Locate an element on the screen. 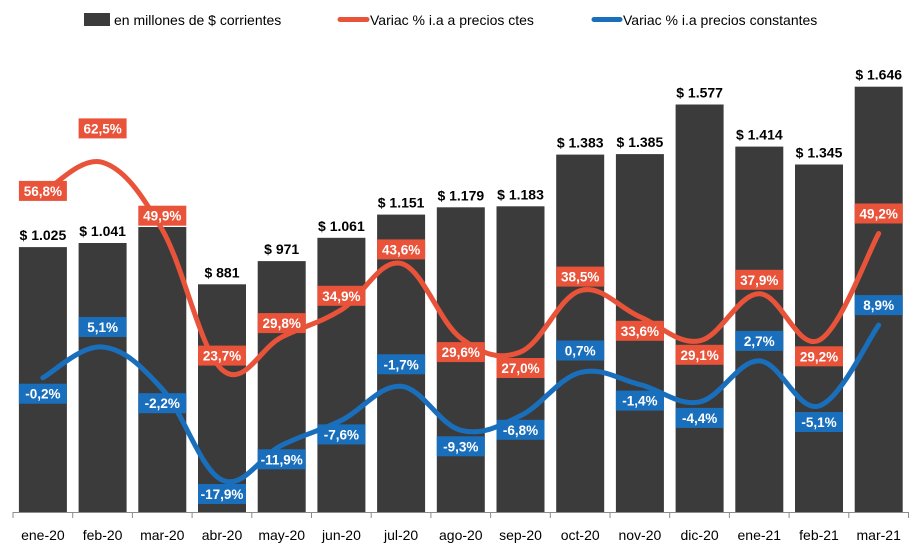  red-data-label: 23,7% is located at coordinates (222, 356).